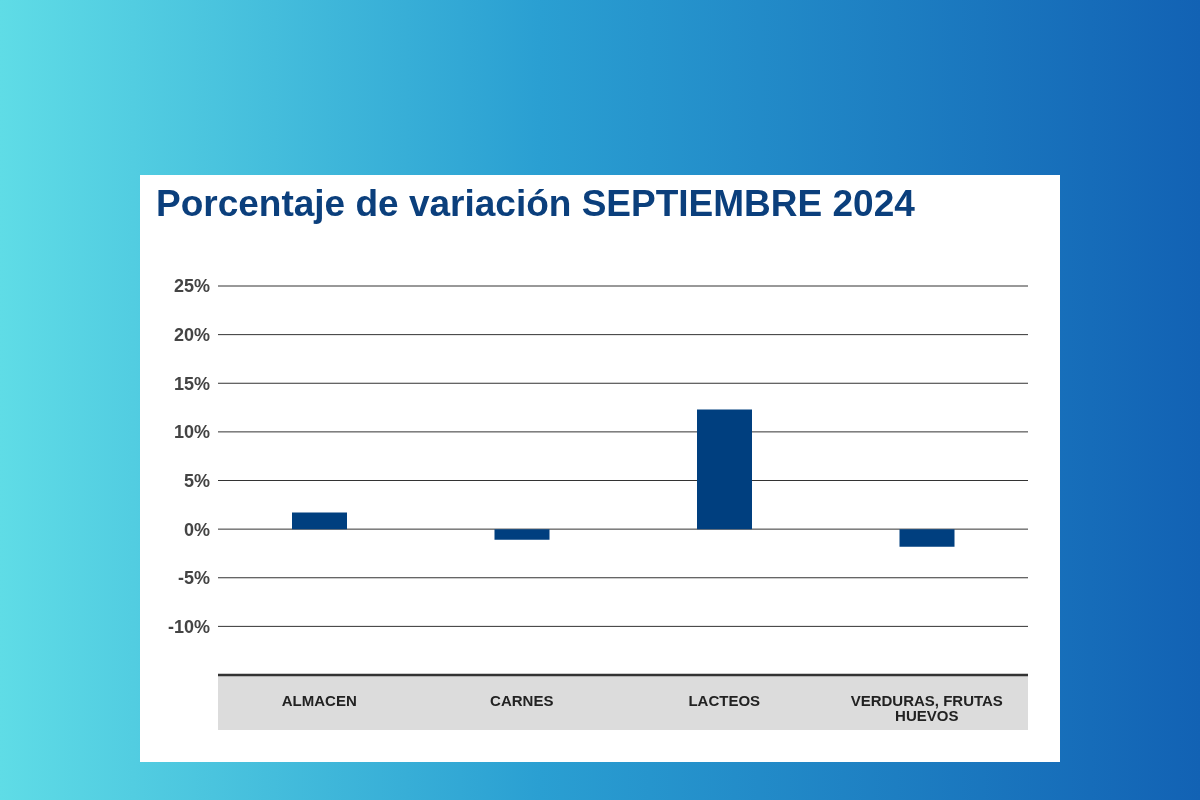 The width and height of the screenshot is (1200, 800). Describe the element at coordinates (522, 700) in the screenshot. I see `x-tick-label: CARNES` at that location.